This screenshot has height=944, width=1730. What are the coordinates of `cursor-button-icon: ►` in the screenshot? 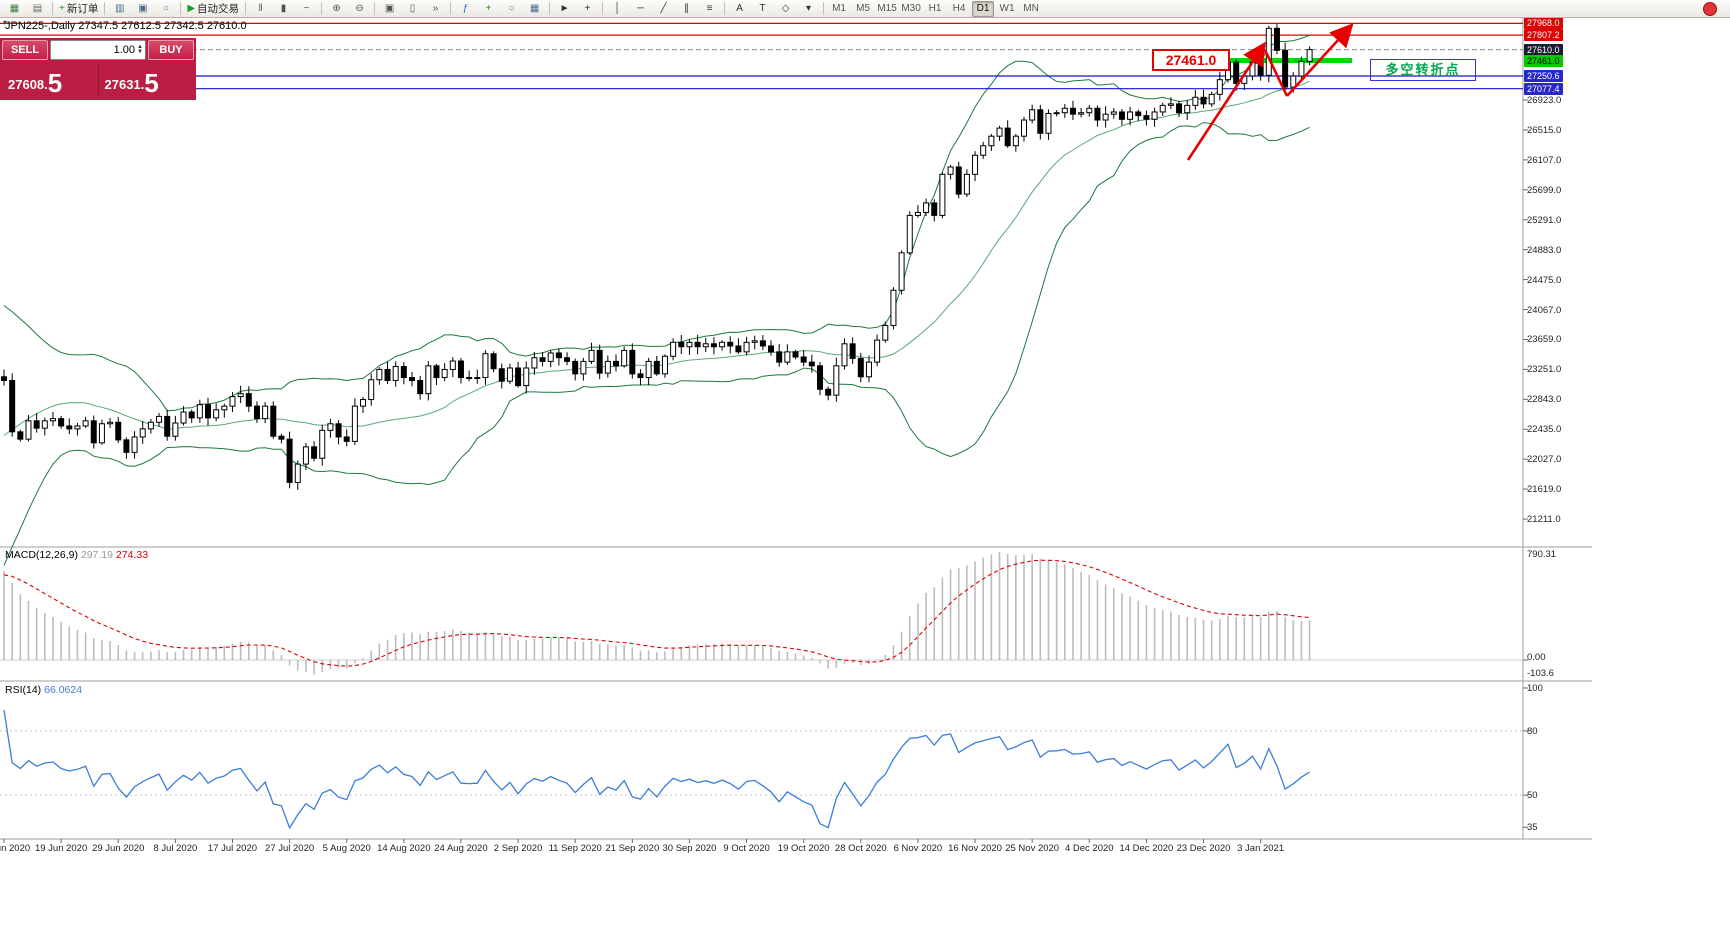 It's located at (564, 8).